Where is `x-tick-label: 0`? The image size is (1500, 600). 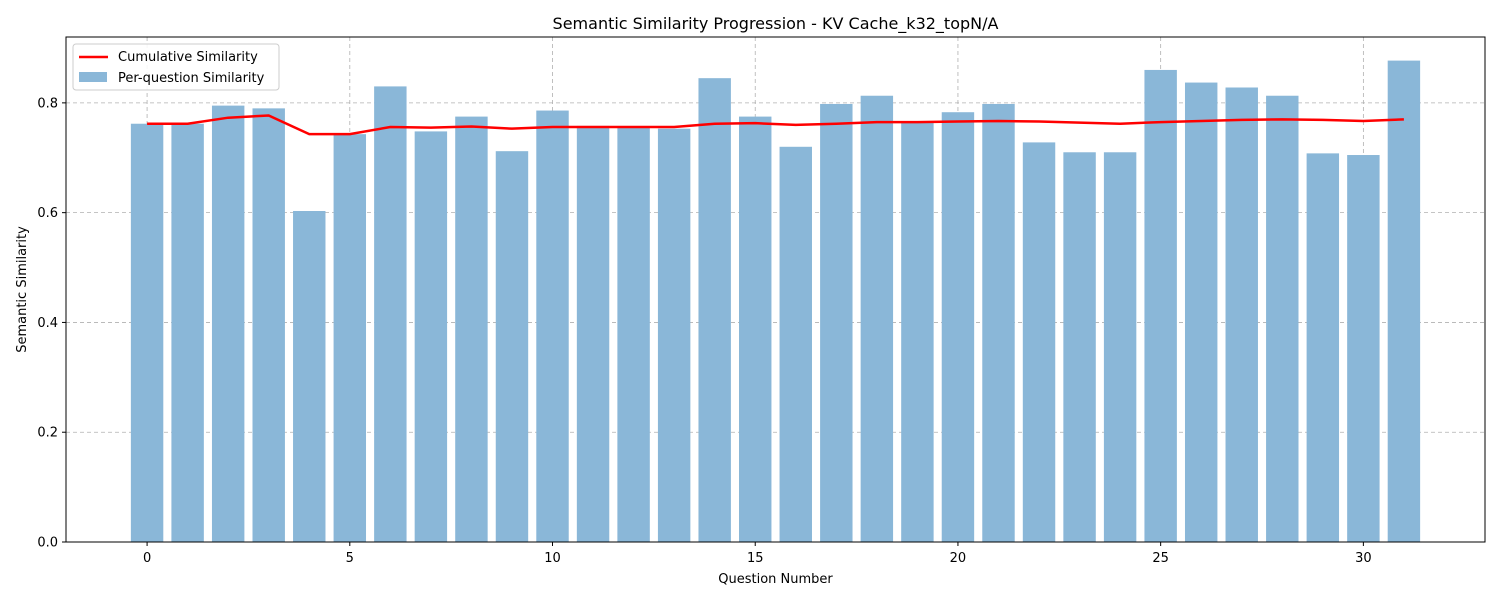
x-tick-label: 0 is located at coordinates (147, 558).